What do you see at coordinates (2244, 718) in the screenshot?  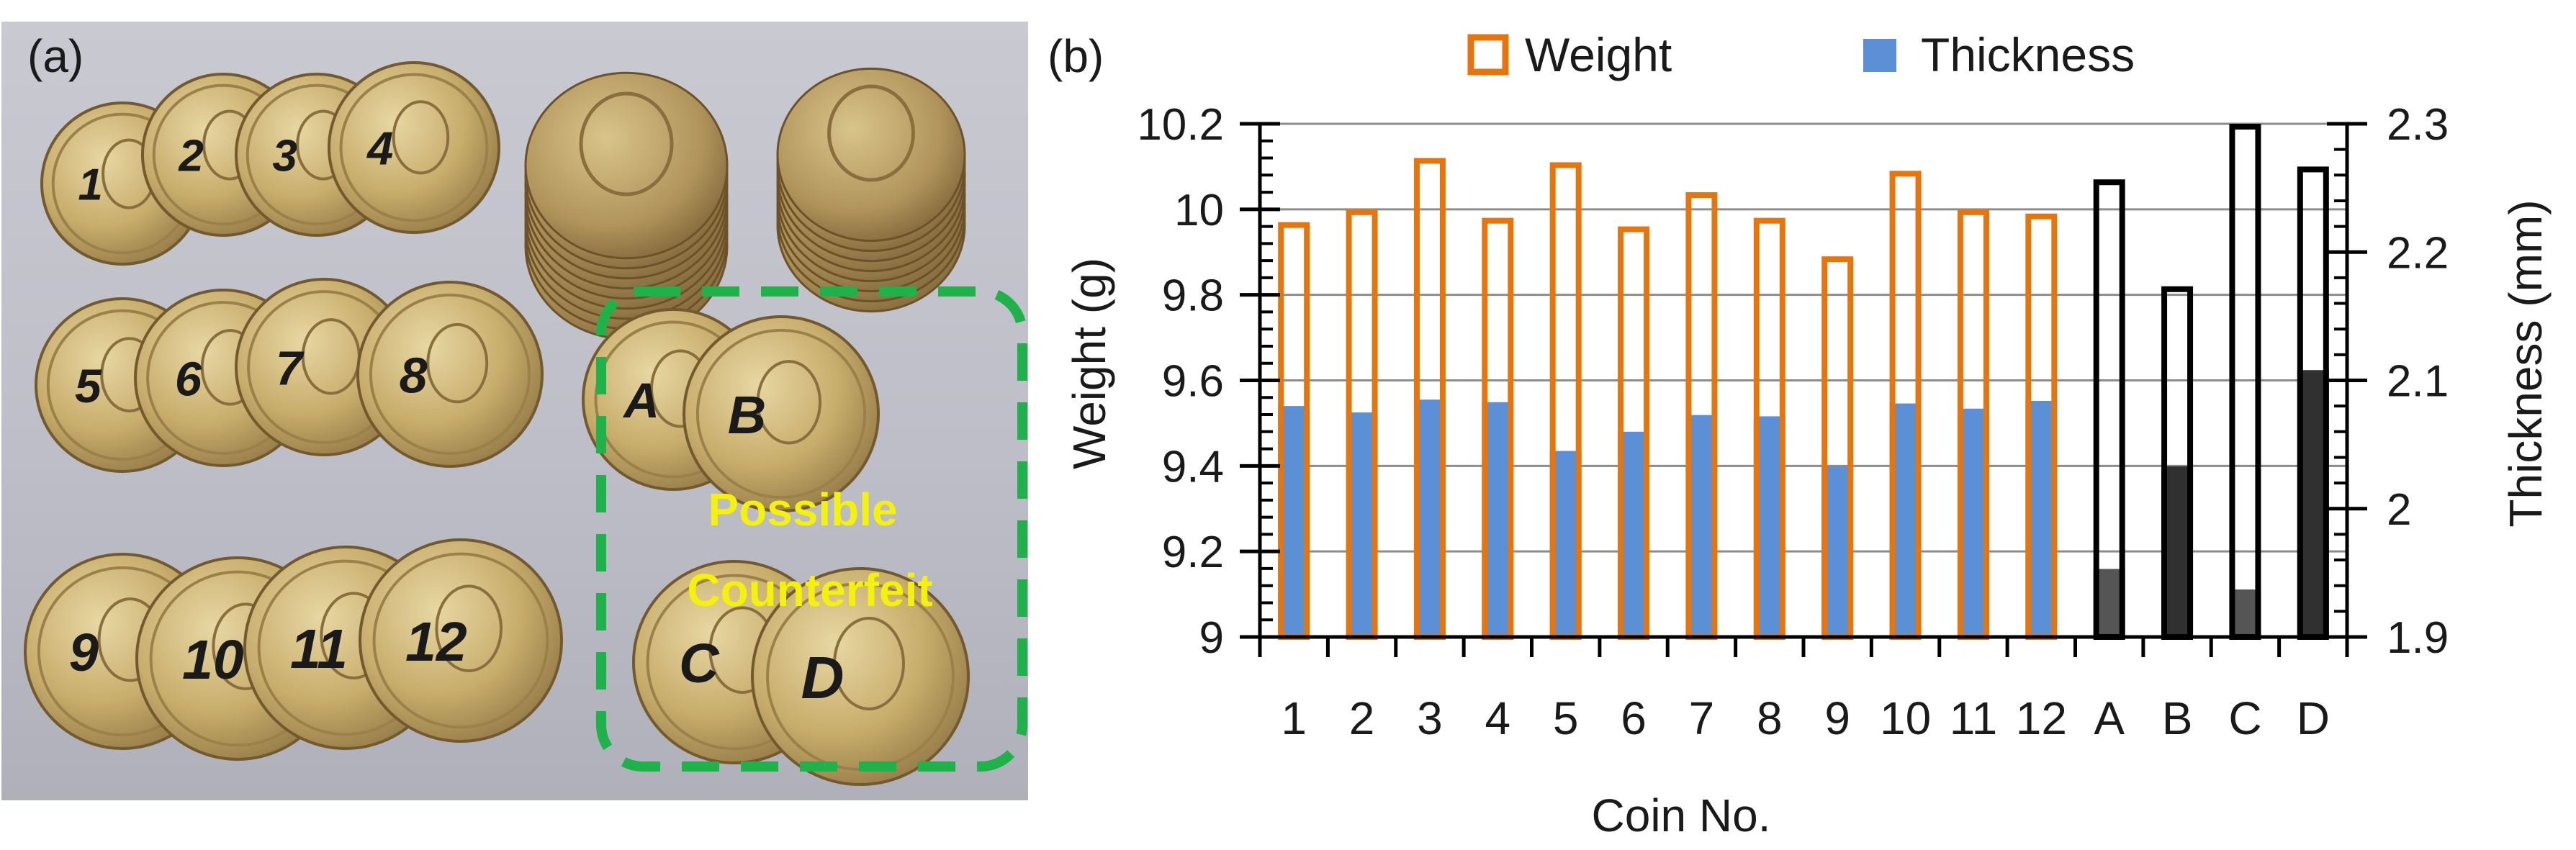 I see `x-tick-label-C: C` at bounding box center [2244, 718].